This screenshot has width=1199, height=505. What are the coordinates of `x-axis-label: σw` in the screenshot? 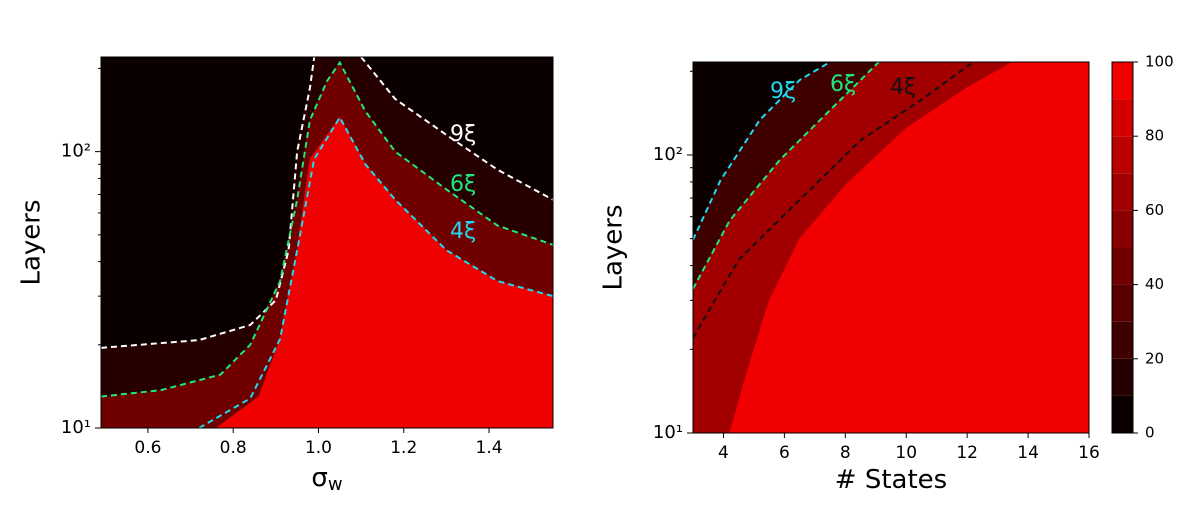 It's located at (326, 479).